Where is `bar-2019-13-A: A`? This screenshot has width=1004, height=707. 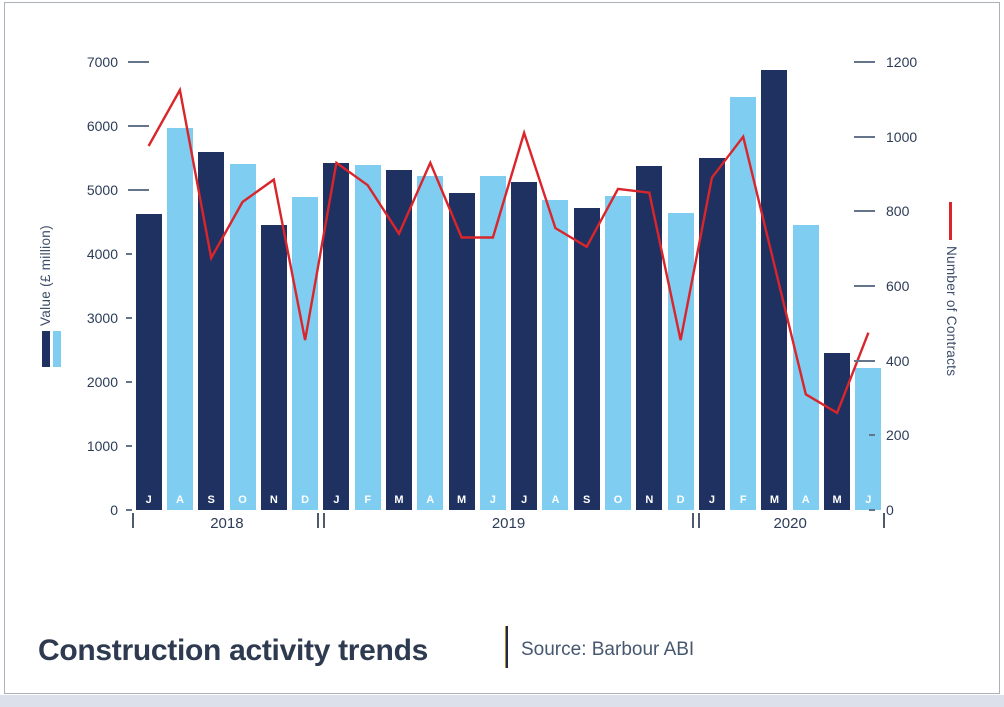 bar-2019-13-A: A is located at coordinates (555, 354).